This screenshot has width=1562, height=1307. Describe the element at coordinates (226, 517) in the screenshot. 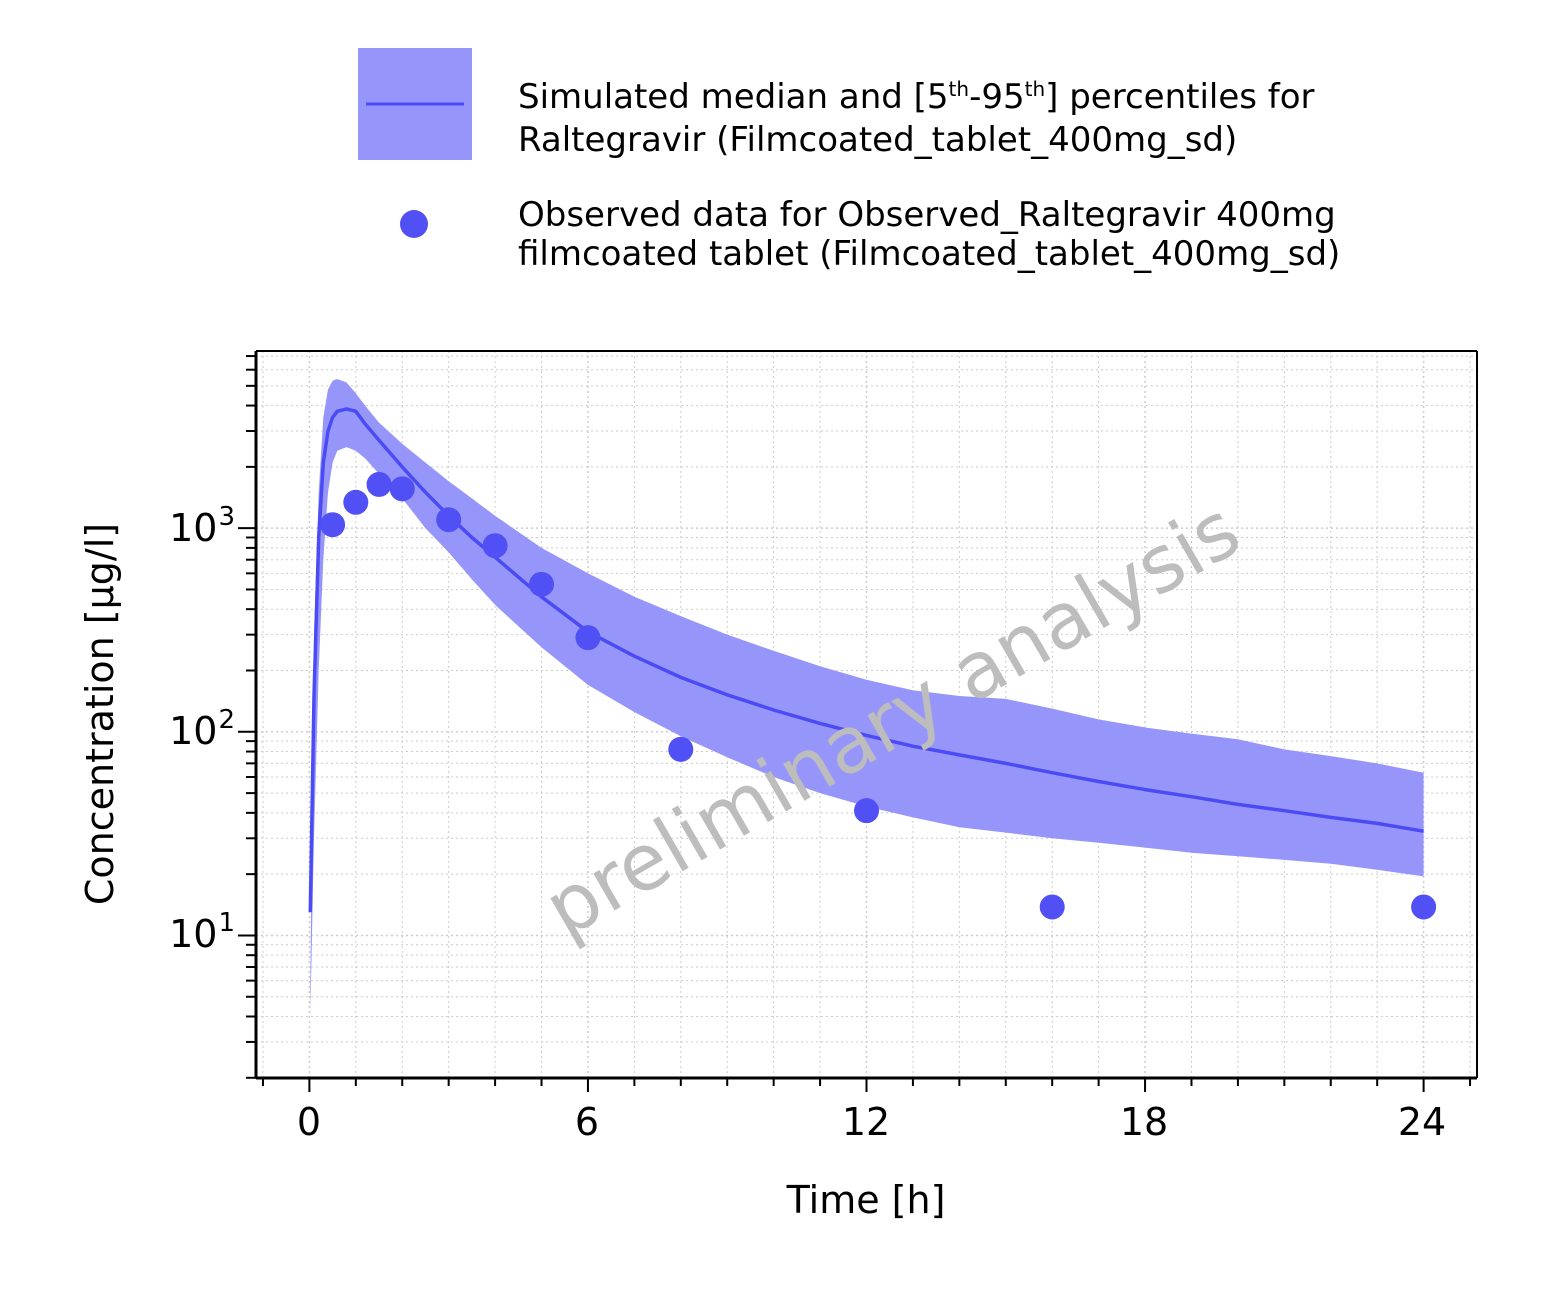

I see `y-tick-exponent: 3` at that location.